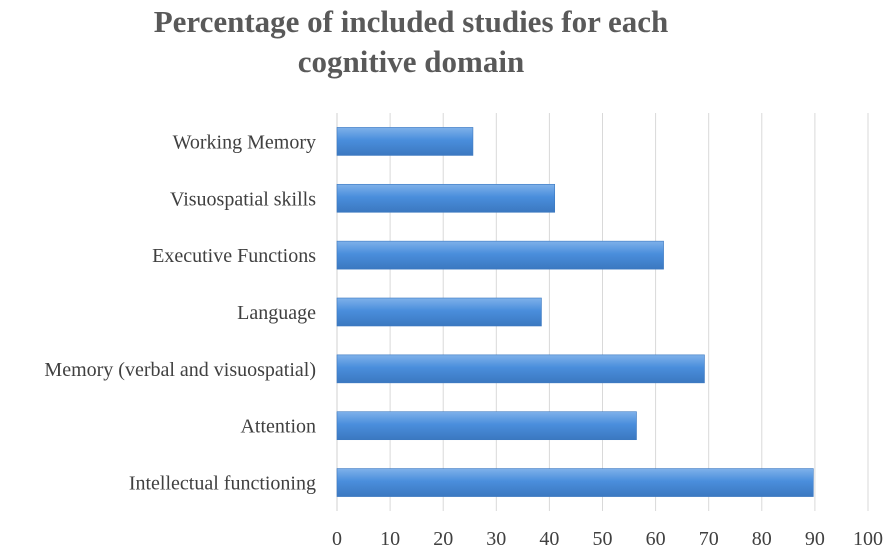 The height and width of the screenshot is (554, 886). I want to click on bar-memory-verbal-and-visuospatial, so click(520, 369).